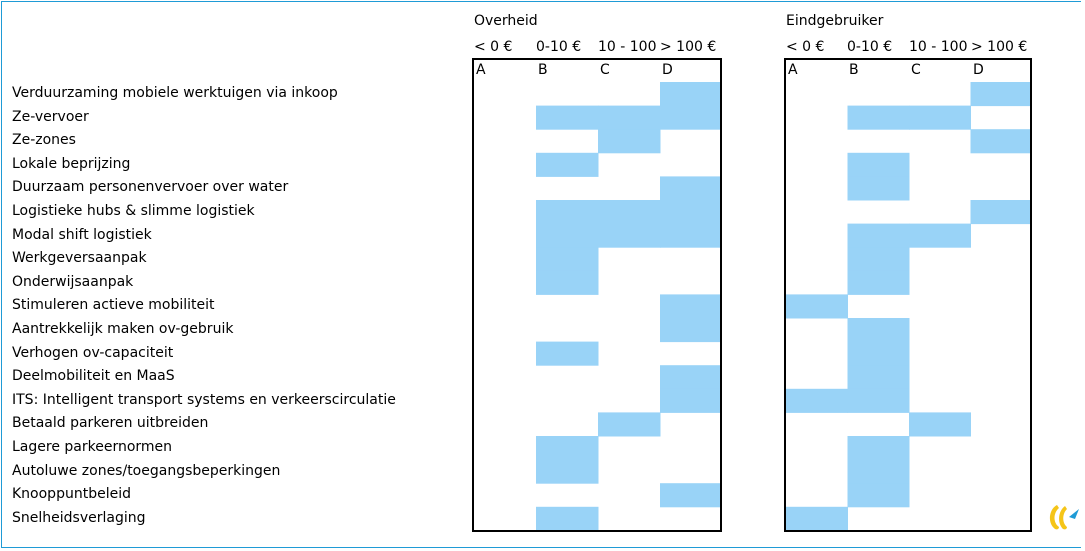 The image size is (1085, 551). I want to click on col-range-b-eindgebruiker: 0-10 €, so click(870, 47).